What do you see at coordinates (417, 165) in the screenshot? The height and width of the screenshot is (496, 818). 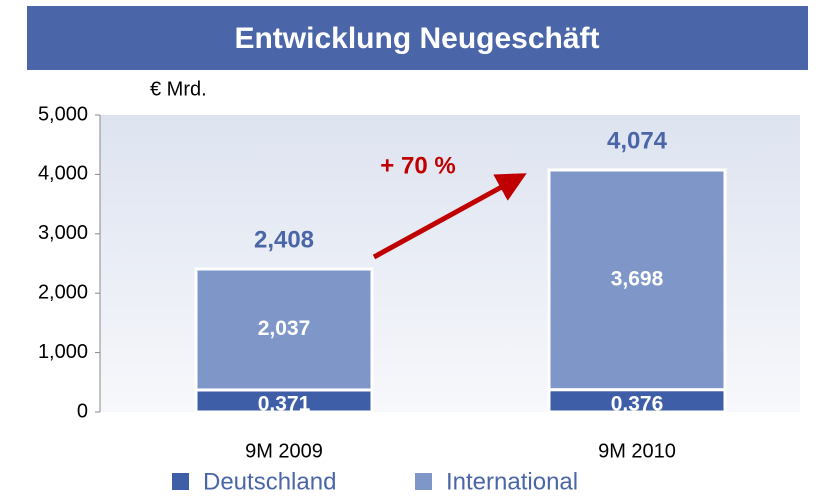 I see `annotation: + 70 %` at bounding box center [417, 165].